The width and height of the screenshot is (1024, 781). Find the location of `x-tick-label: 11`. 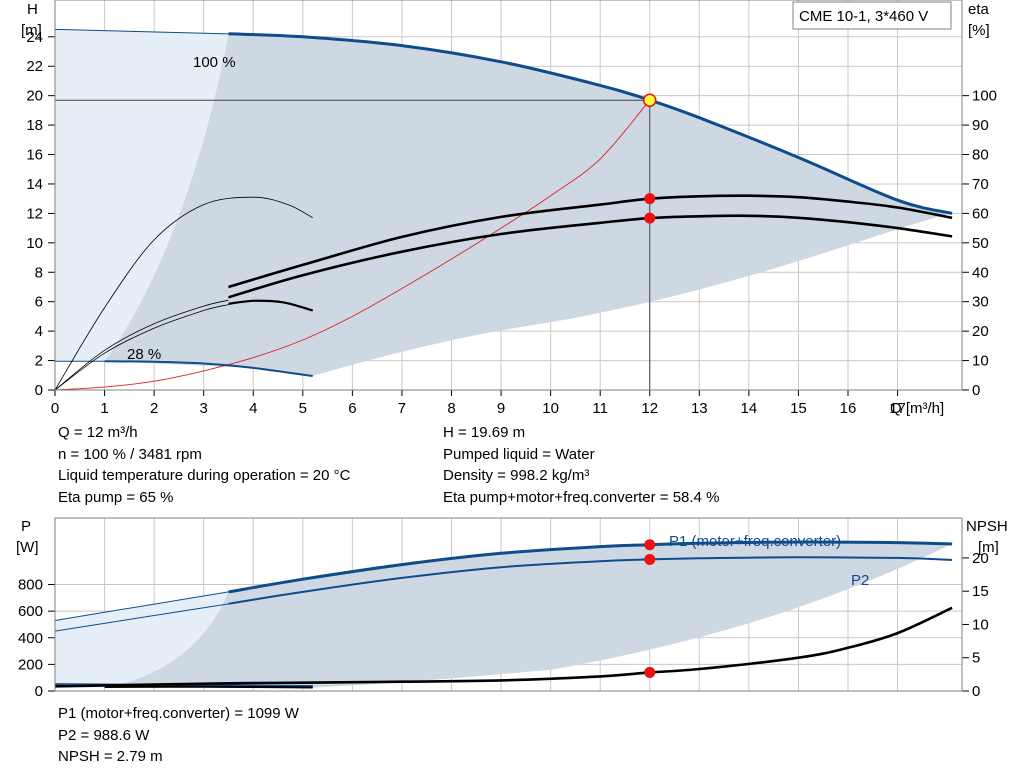

x-tick-label: 11 is located at coordinates (600, 408).